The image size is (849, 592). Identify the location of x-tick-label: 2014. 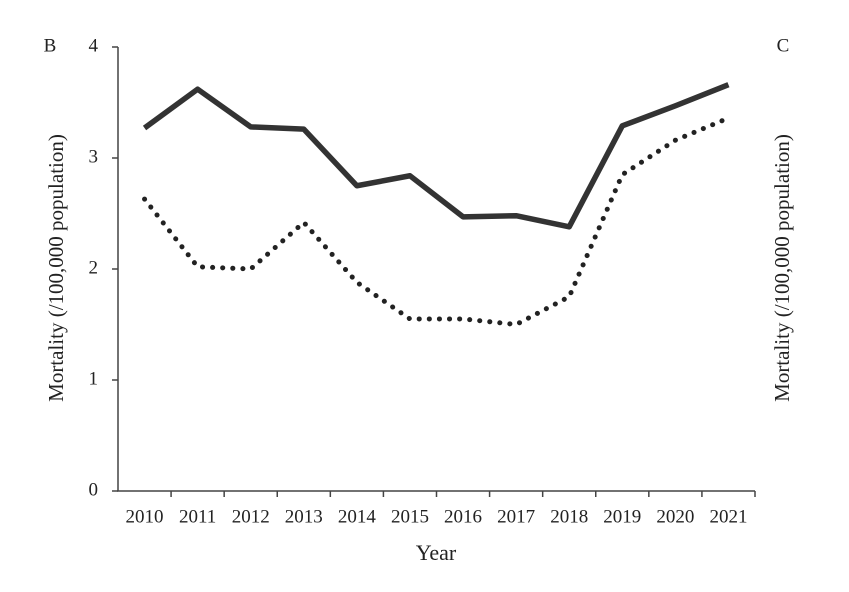
(357, 516).